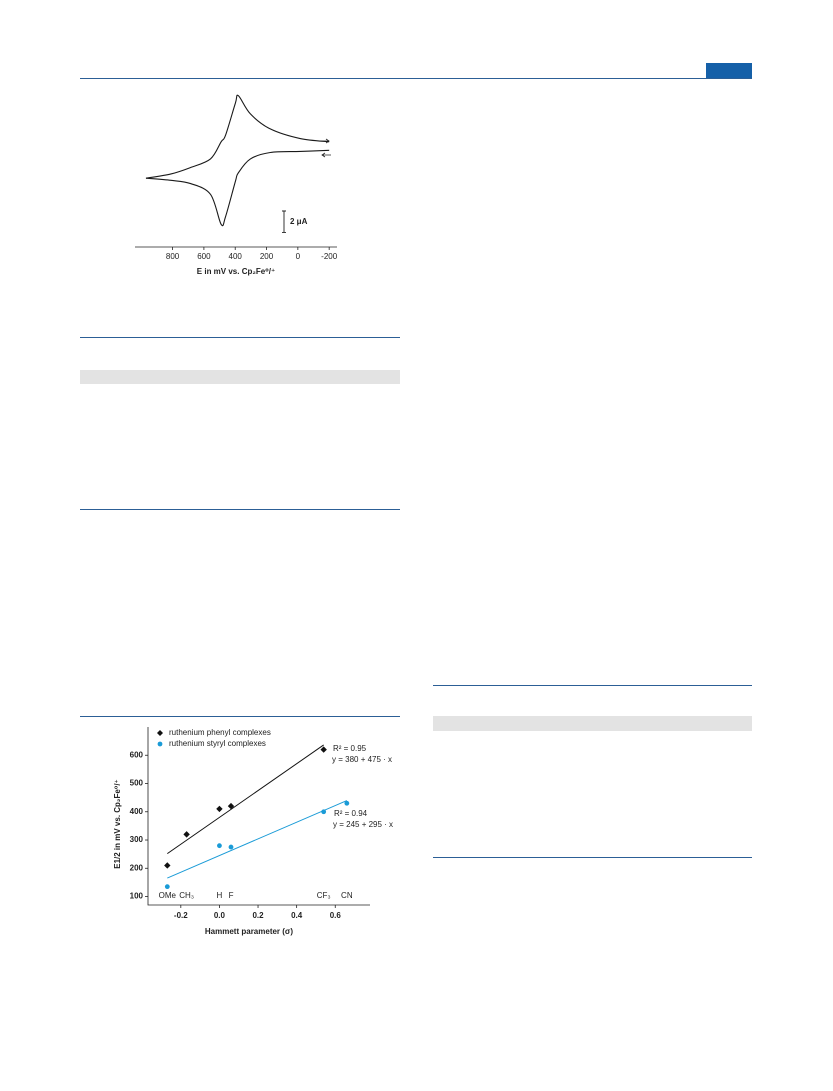 This screenshot has height=1091, width=833. I want to click on substituent-label: CH₃, so click(186, 895).